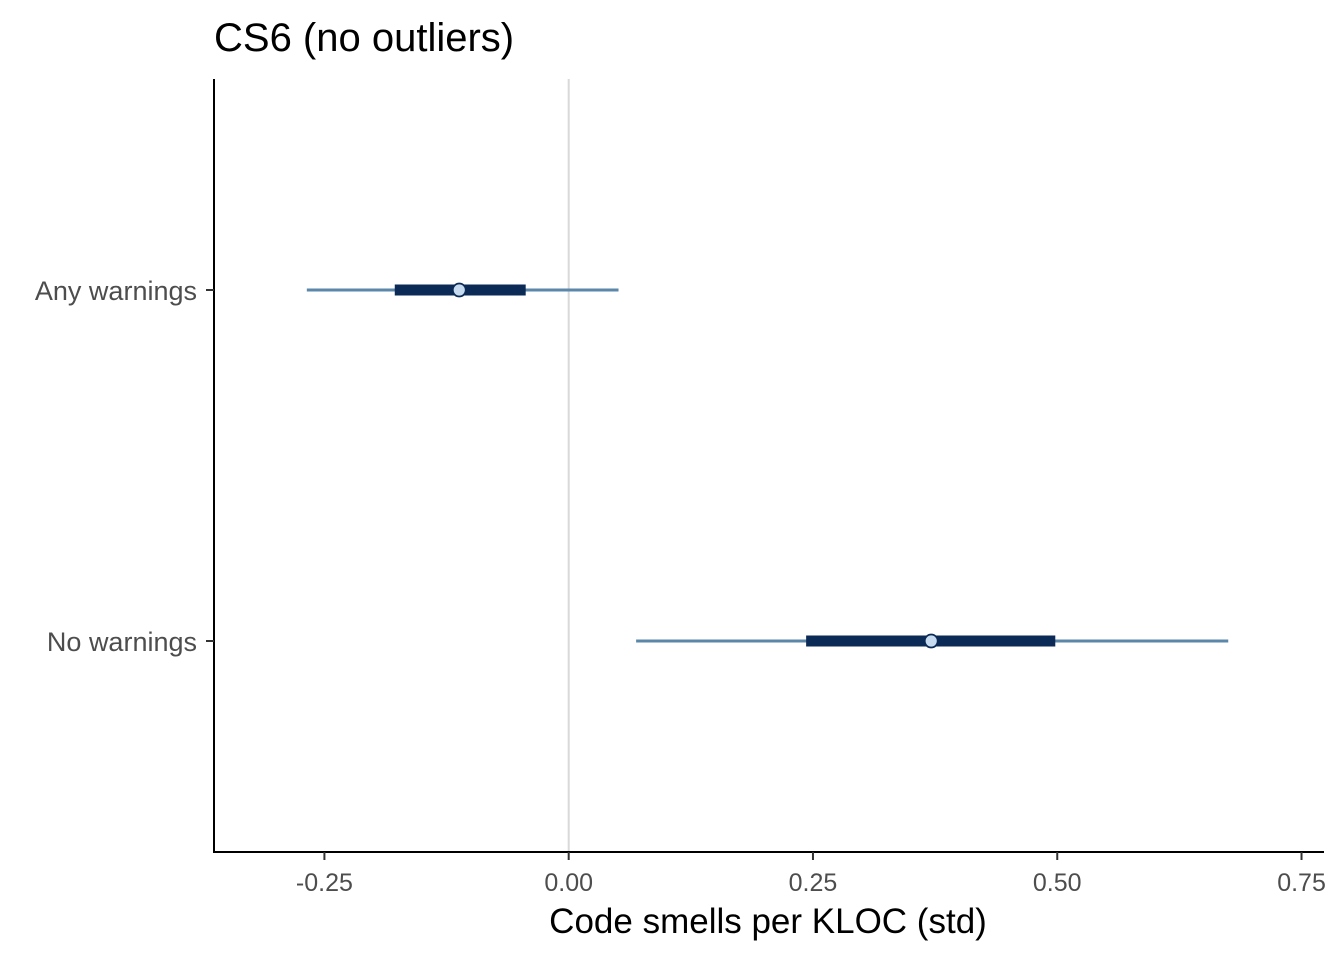 The height and width of the screenshot is (960, 1344). Describe the element at coordinates (768, 921) in the screenshot. I see `x-axis-label: Code smells per KLOC (std)` at that location.